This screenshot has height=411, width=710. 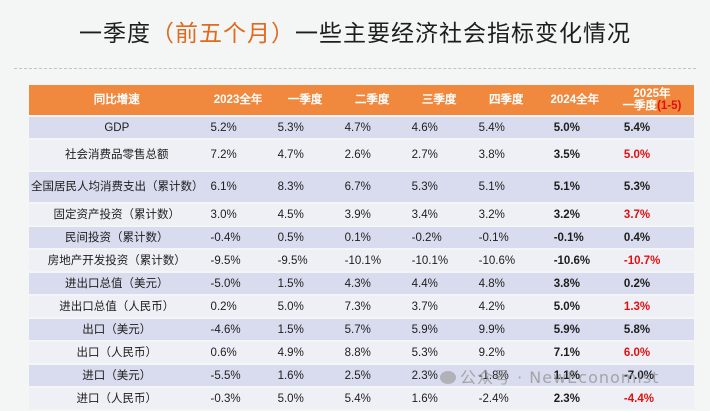 What do you see at coordinates (506, 375) in the screenshot?
I see `table-cell: -1.8%` at bounding box center [506, 375].